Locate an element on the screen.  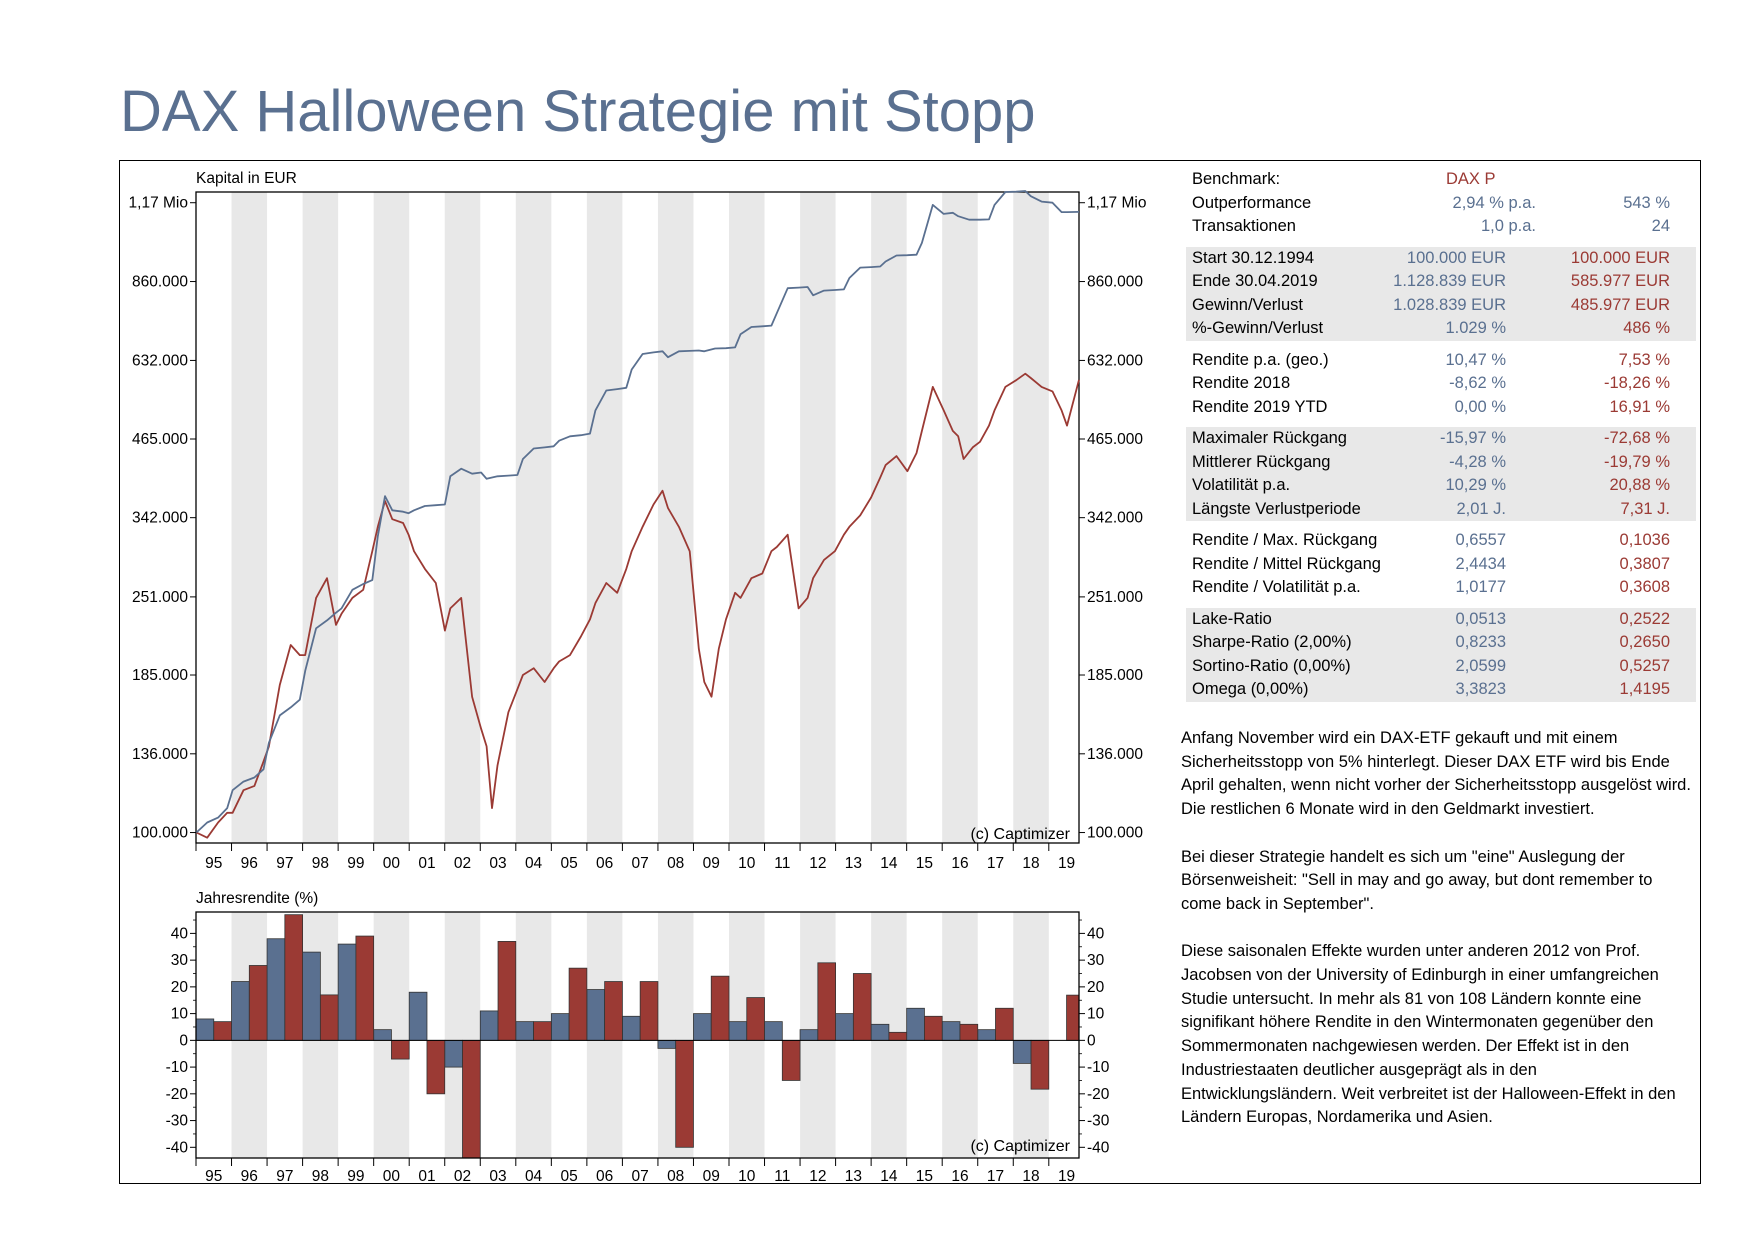
stats-strategy-value: 2,94 % p.a. is located at coordinates (1494, 202).